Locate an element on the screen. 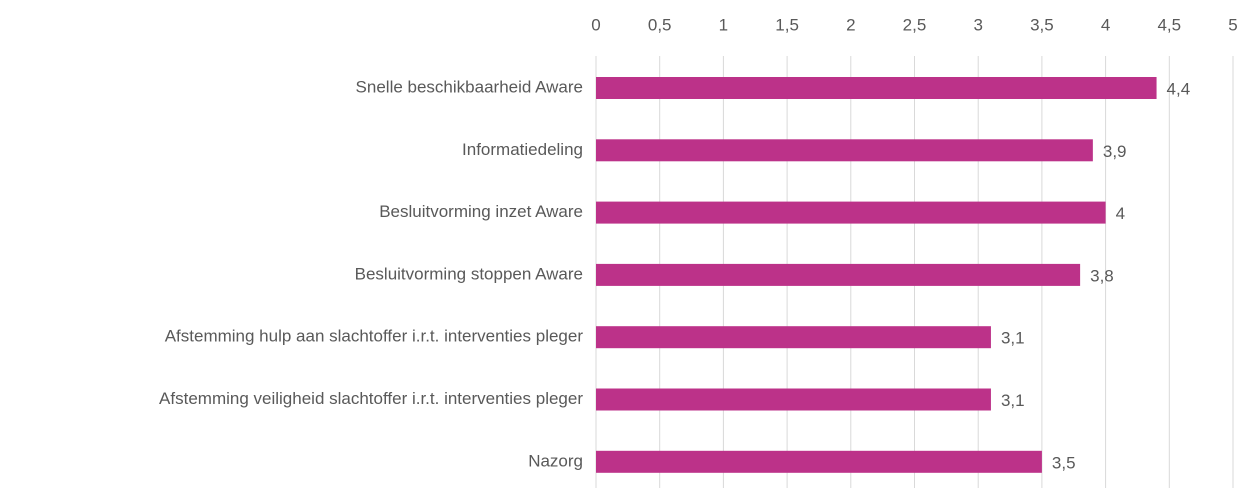 This screenshot has width=1247, height=488. x-tick-label: 2 is located at coordinates (850, 24).